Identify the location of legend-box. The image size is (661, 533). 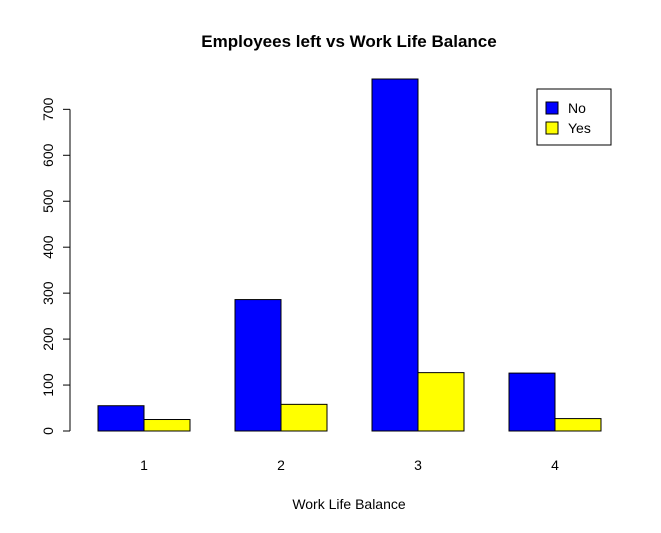
(574, 117).